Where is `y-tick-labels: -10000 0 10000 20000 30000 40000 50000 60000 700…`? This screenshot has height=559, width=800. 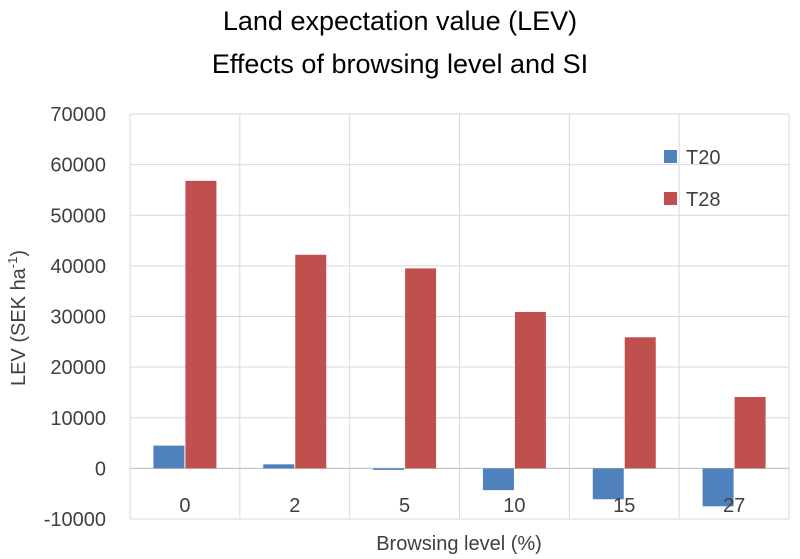 y-tick-labels: -10000 0 10000 20000 30000 40000 50000 60000 700… is located at coordinates (75, 317).